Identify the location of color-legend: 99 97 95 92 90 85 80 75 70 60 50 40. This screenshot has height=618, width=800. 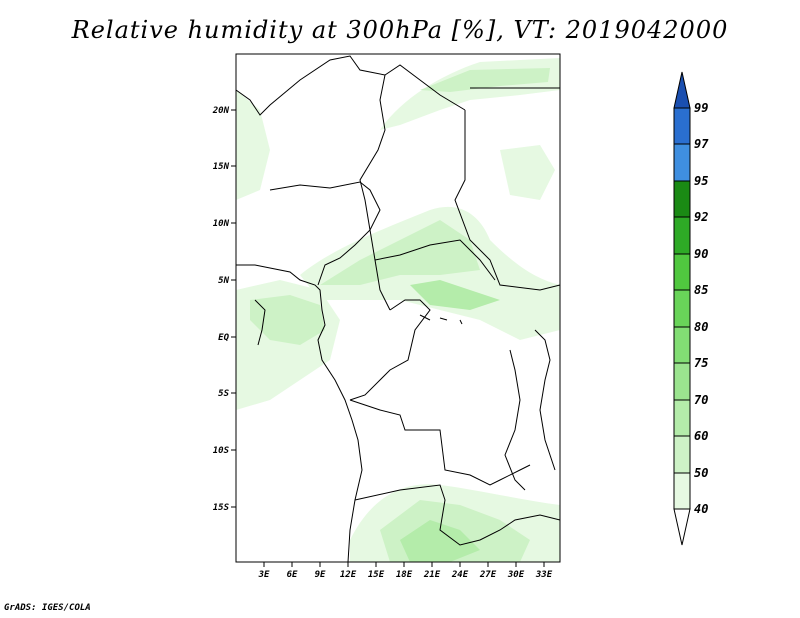
(691, 308).